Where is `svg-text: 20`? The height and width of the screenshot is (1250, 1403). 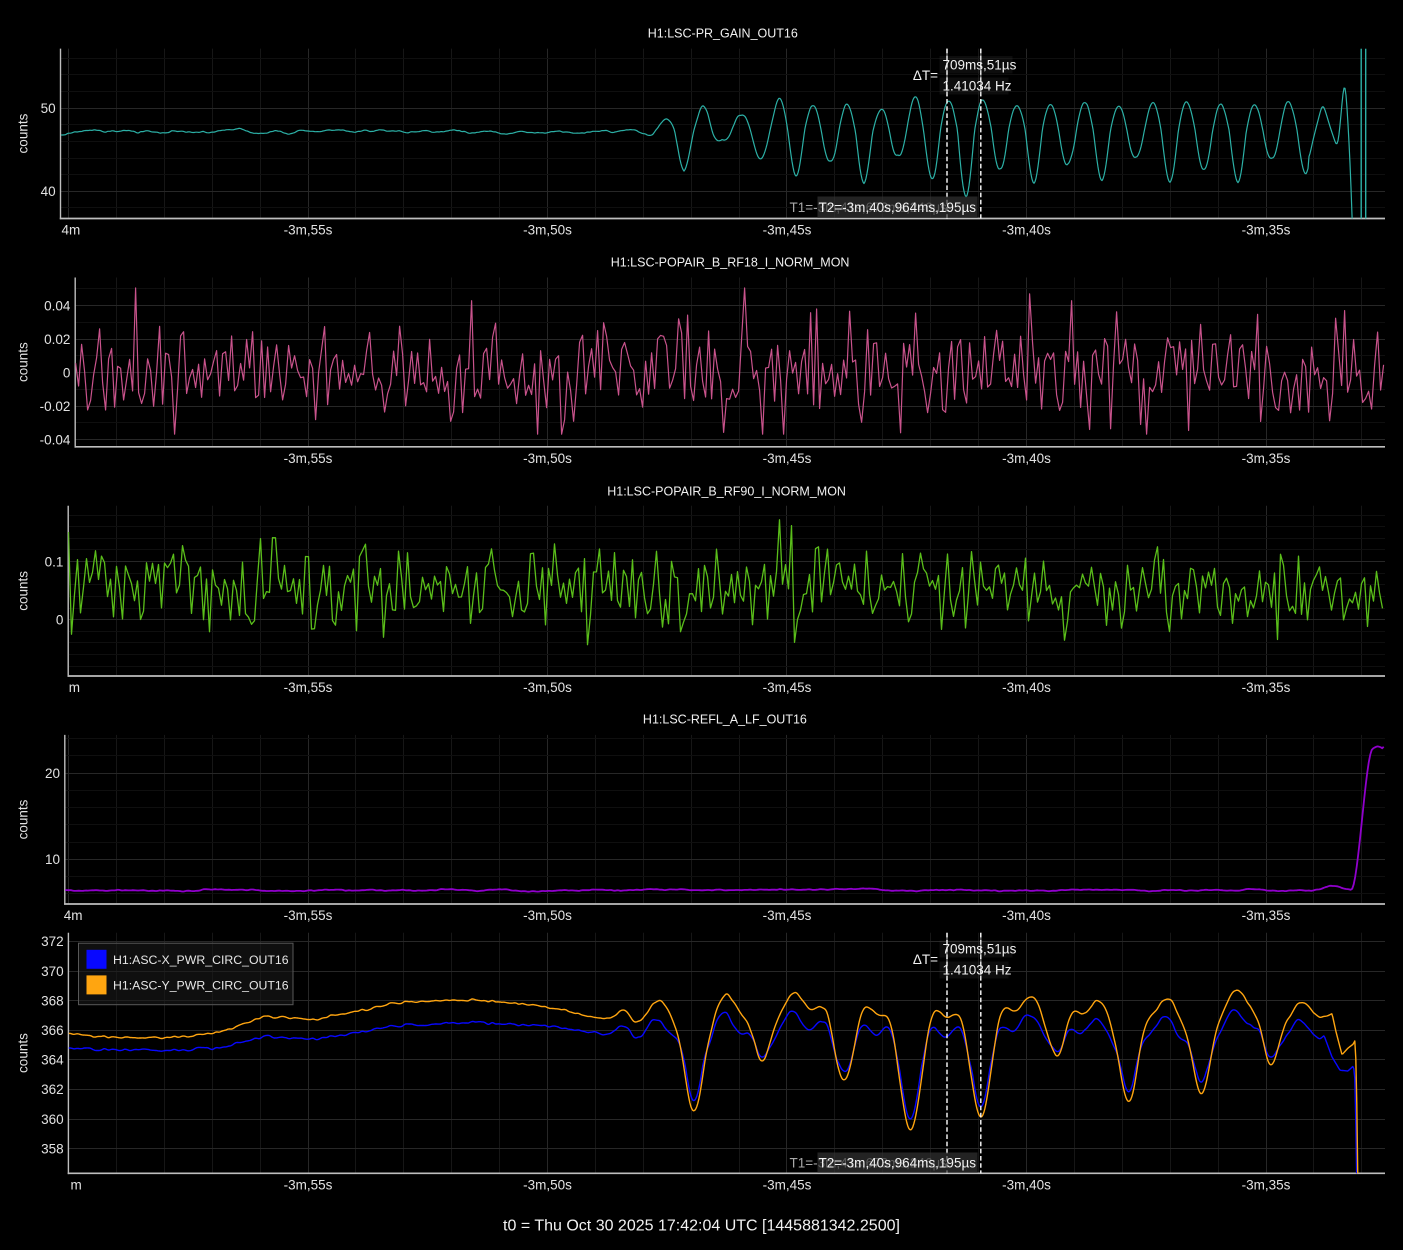 svg-text: 20 is located at coordinates (52, 773).